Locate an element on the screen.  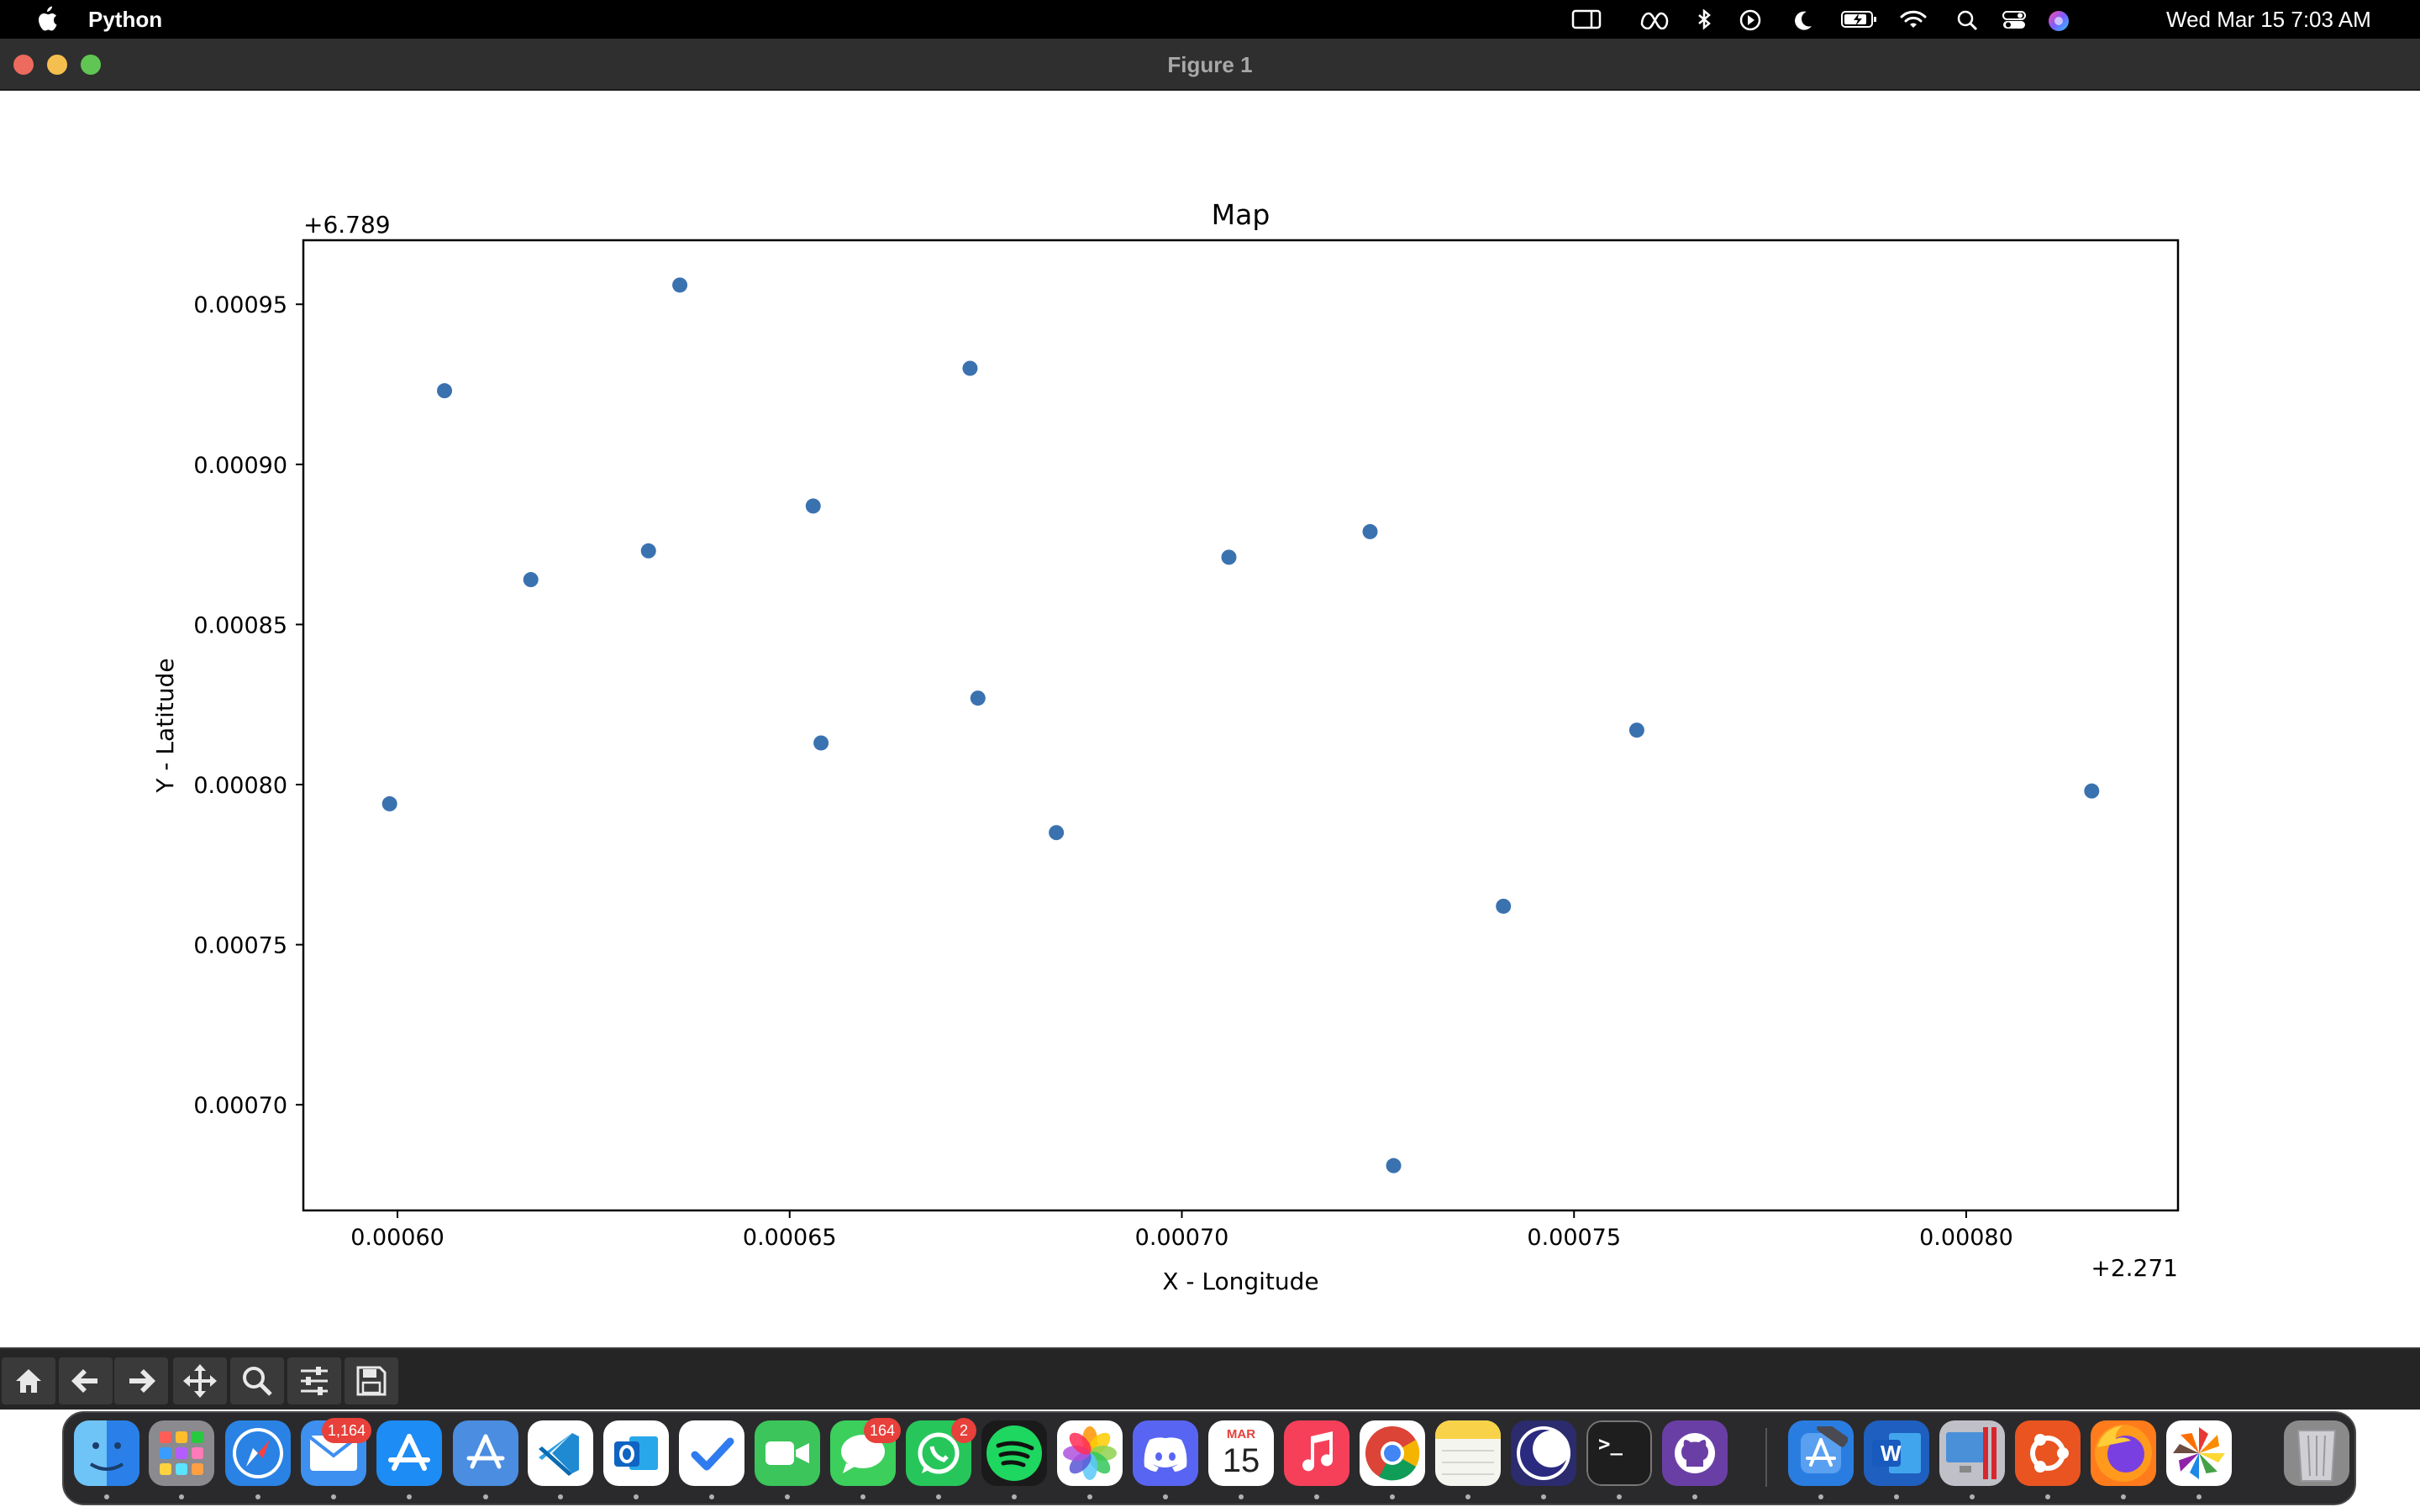
dock-app-launchpad is located at coordinates (181, 1453).